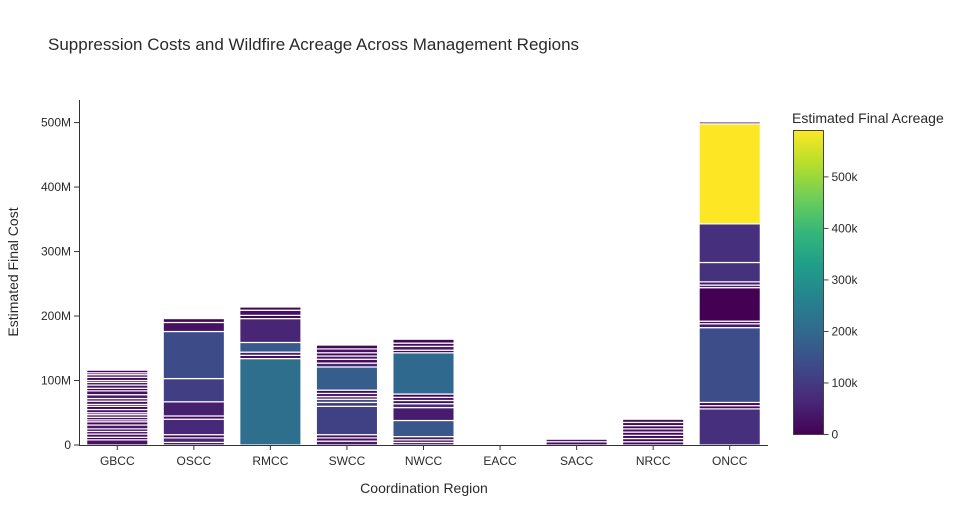  What do you see at coordinates (347, 461) in the screenshot?
I see `x-tick-label: SWCC` at bounding box center [347, 461].